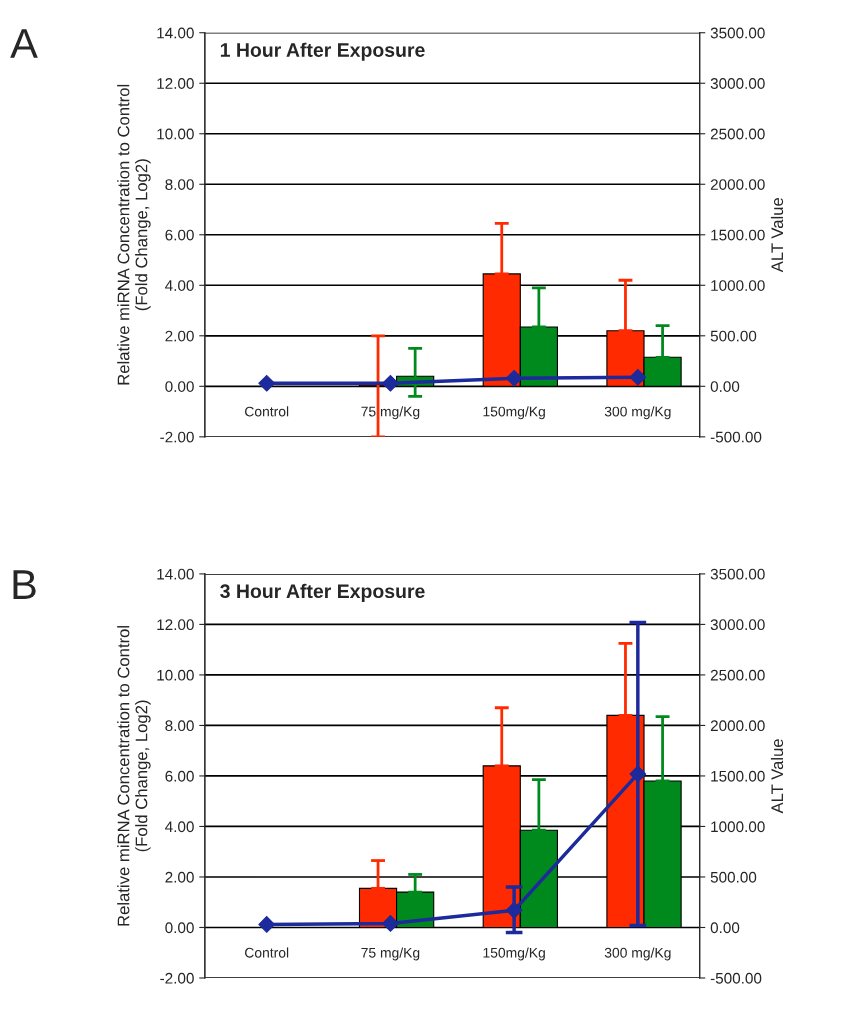 Image resolution: width=843 pixels, height=1023 pixels. I want to click on chart-title: 1 Hour After Exposure, so click(322, 51).